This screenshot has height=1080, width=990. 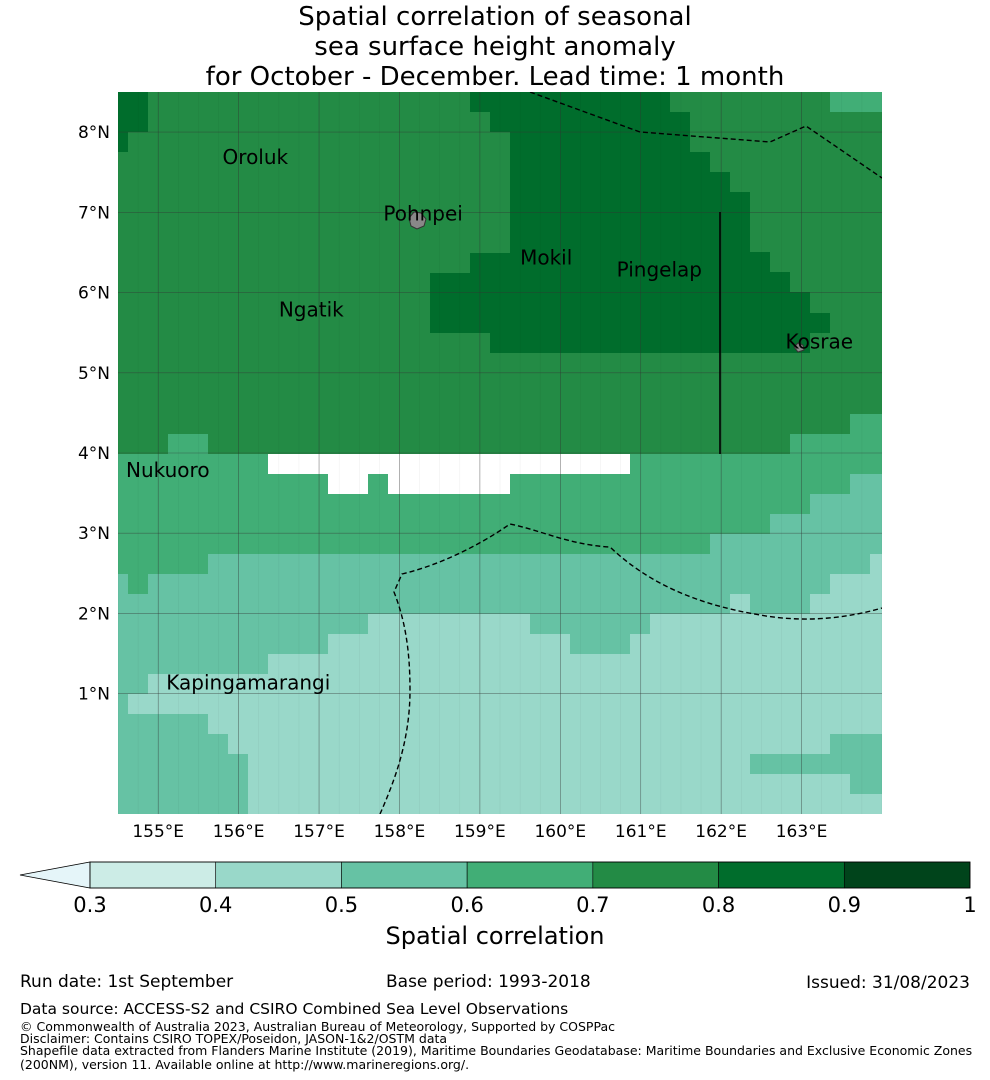 What do you see at coordinates (239, 832) in the screenshot?
I see `longitude-tick-label: 156°E` at bounding box center [239, 832].